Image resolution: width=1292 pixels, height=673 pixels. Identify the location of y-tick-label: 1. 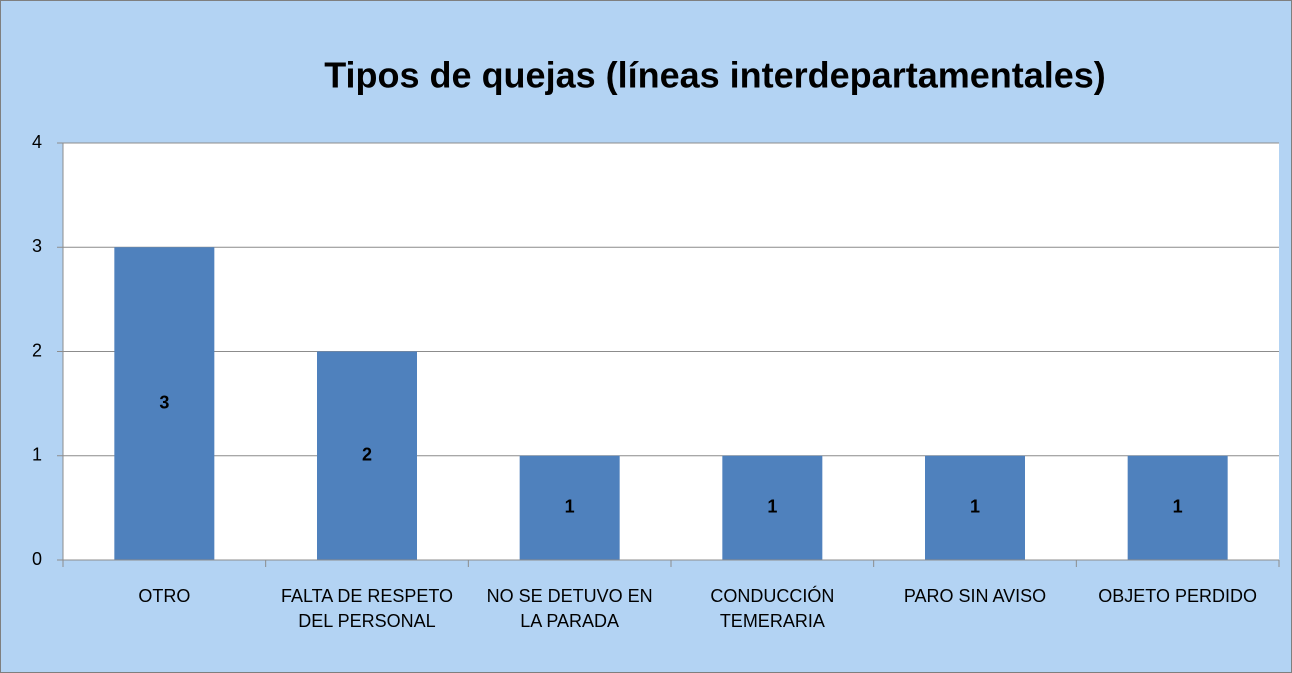
(37, 455).